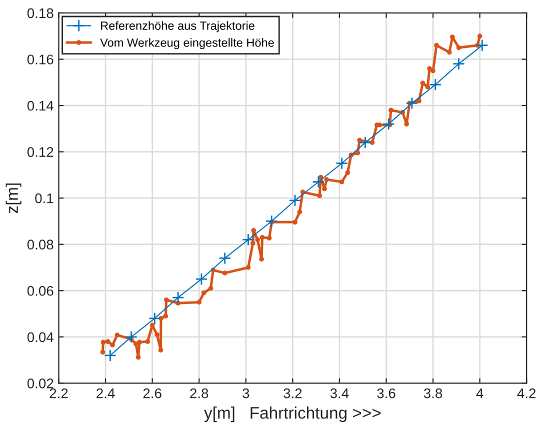 The width and height of the screenshot is (544, 432). What do you see at coordinates (40, 13) in the screenshot?
I see `y-tick-label: 0.18` at bounding box center [40, 13].